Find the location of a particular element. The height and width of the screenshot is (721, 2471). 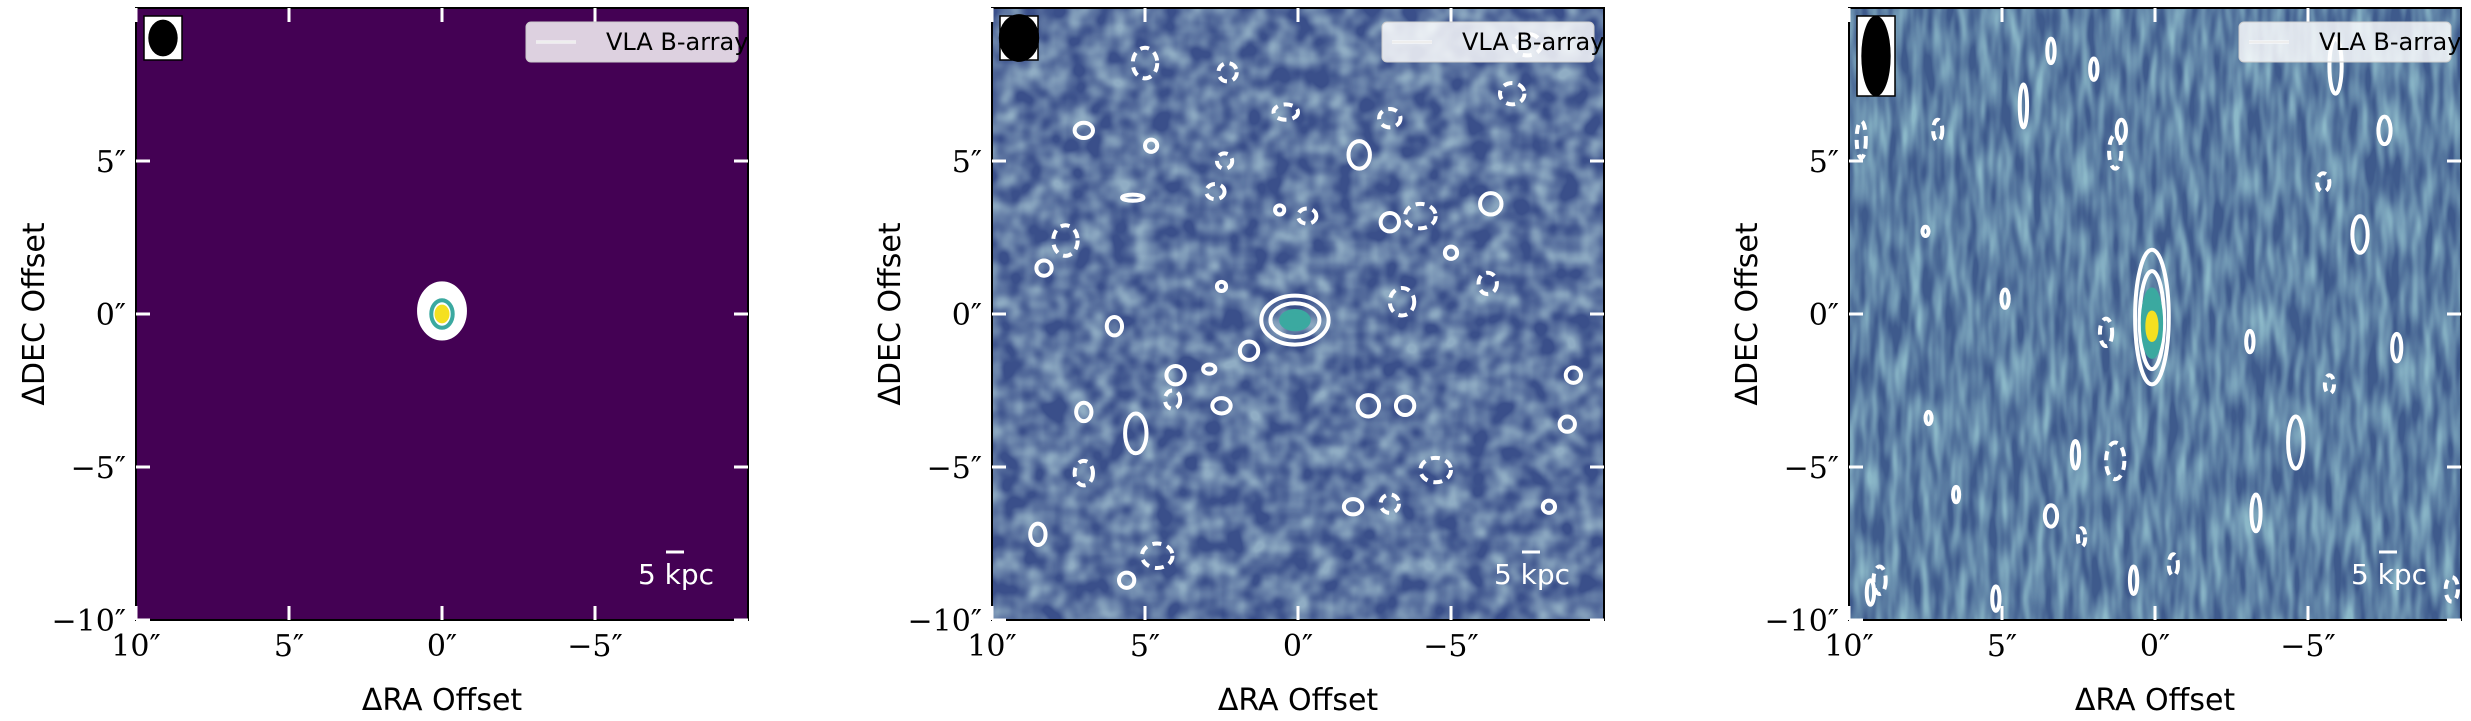

contours is located at coordinates (442, 311).